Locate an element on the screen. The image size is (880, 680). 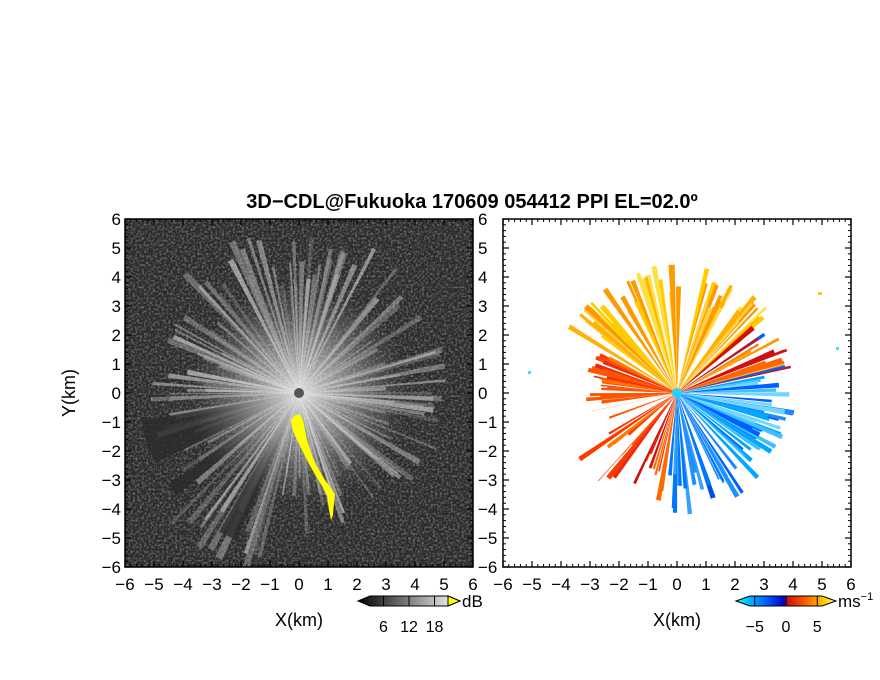
y-tick-label-right: −2 is located at coordinates (487, 451).